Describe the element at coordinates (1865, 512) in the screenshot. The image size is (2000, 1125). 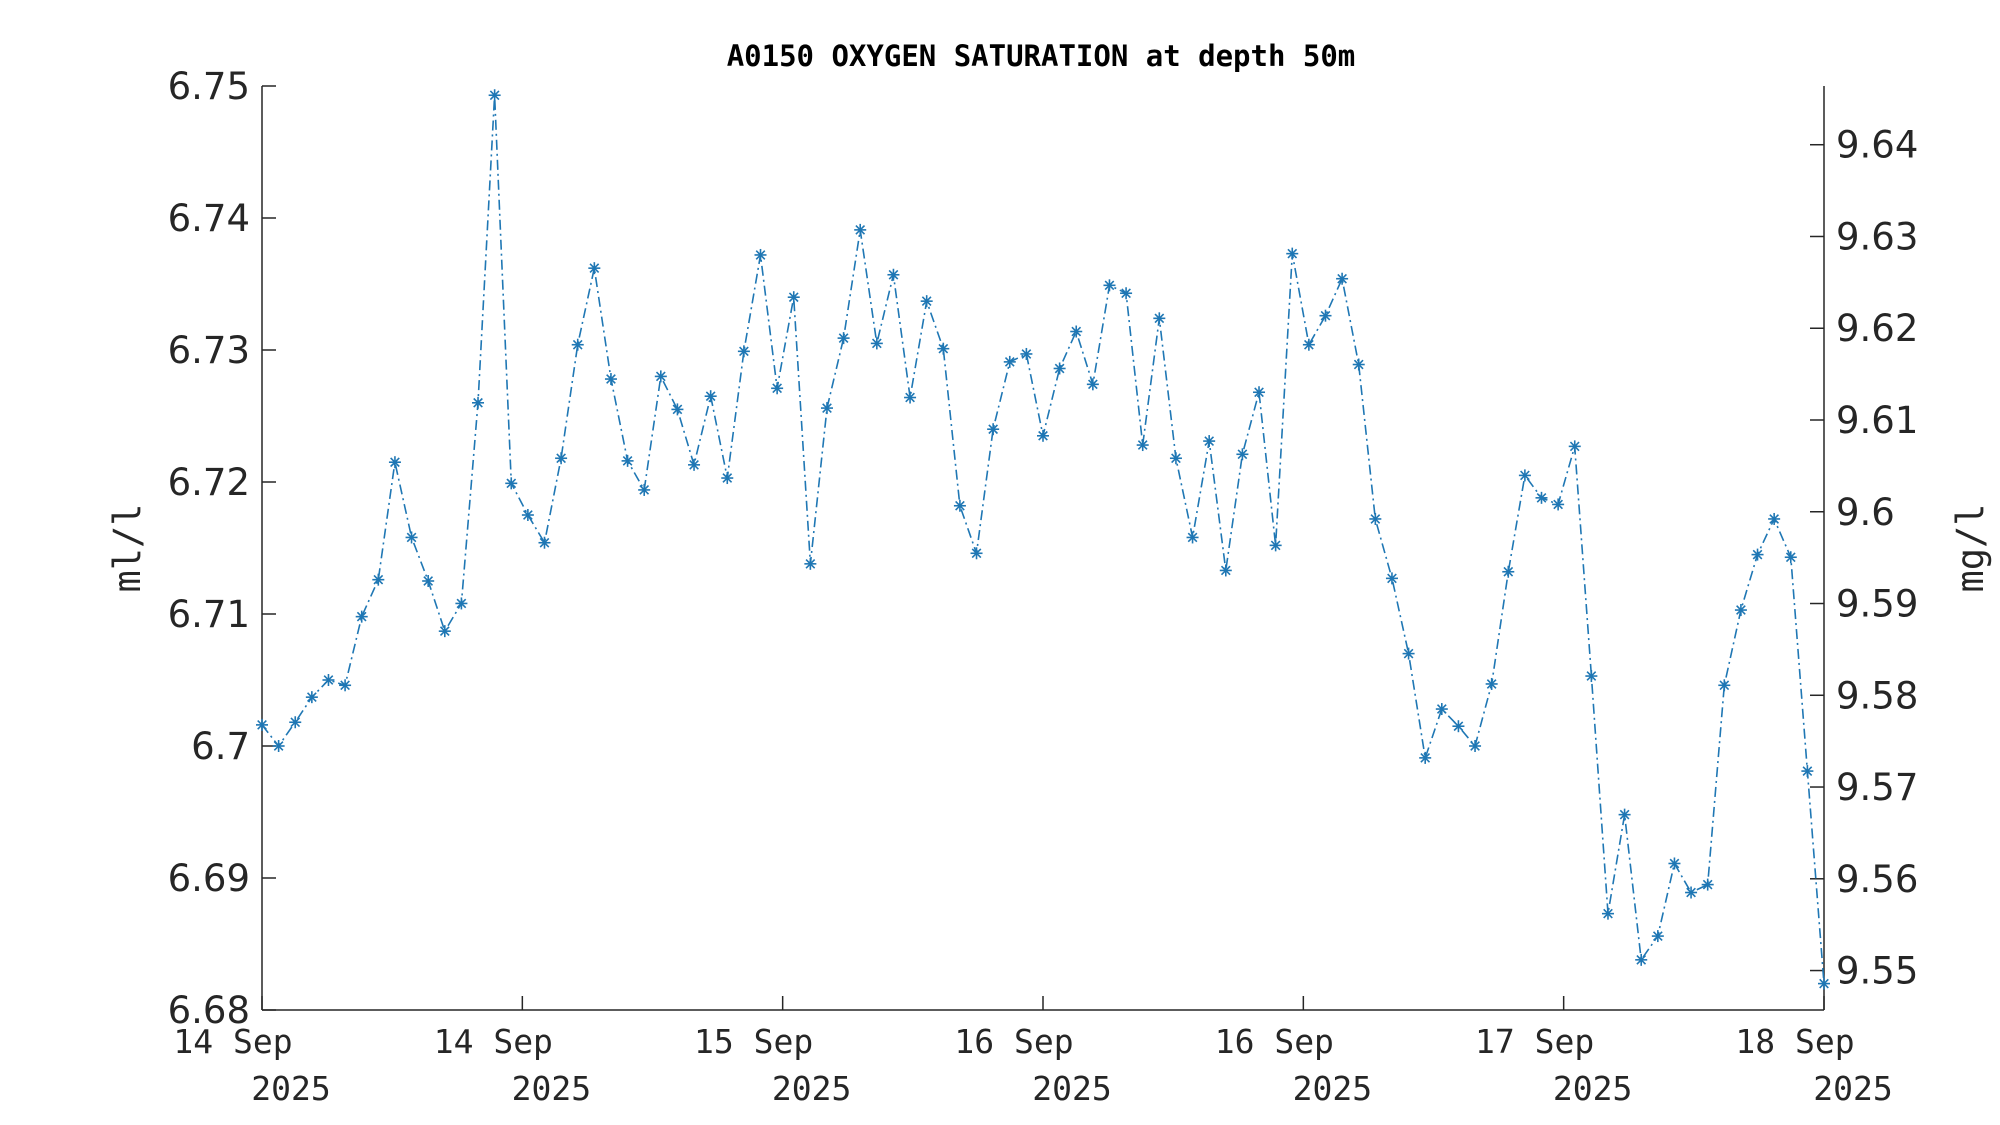
I see `right-tick-label: 9.6` at that location.